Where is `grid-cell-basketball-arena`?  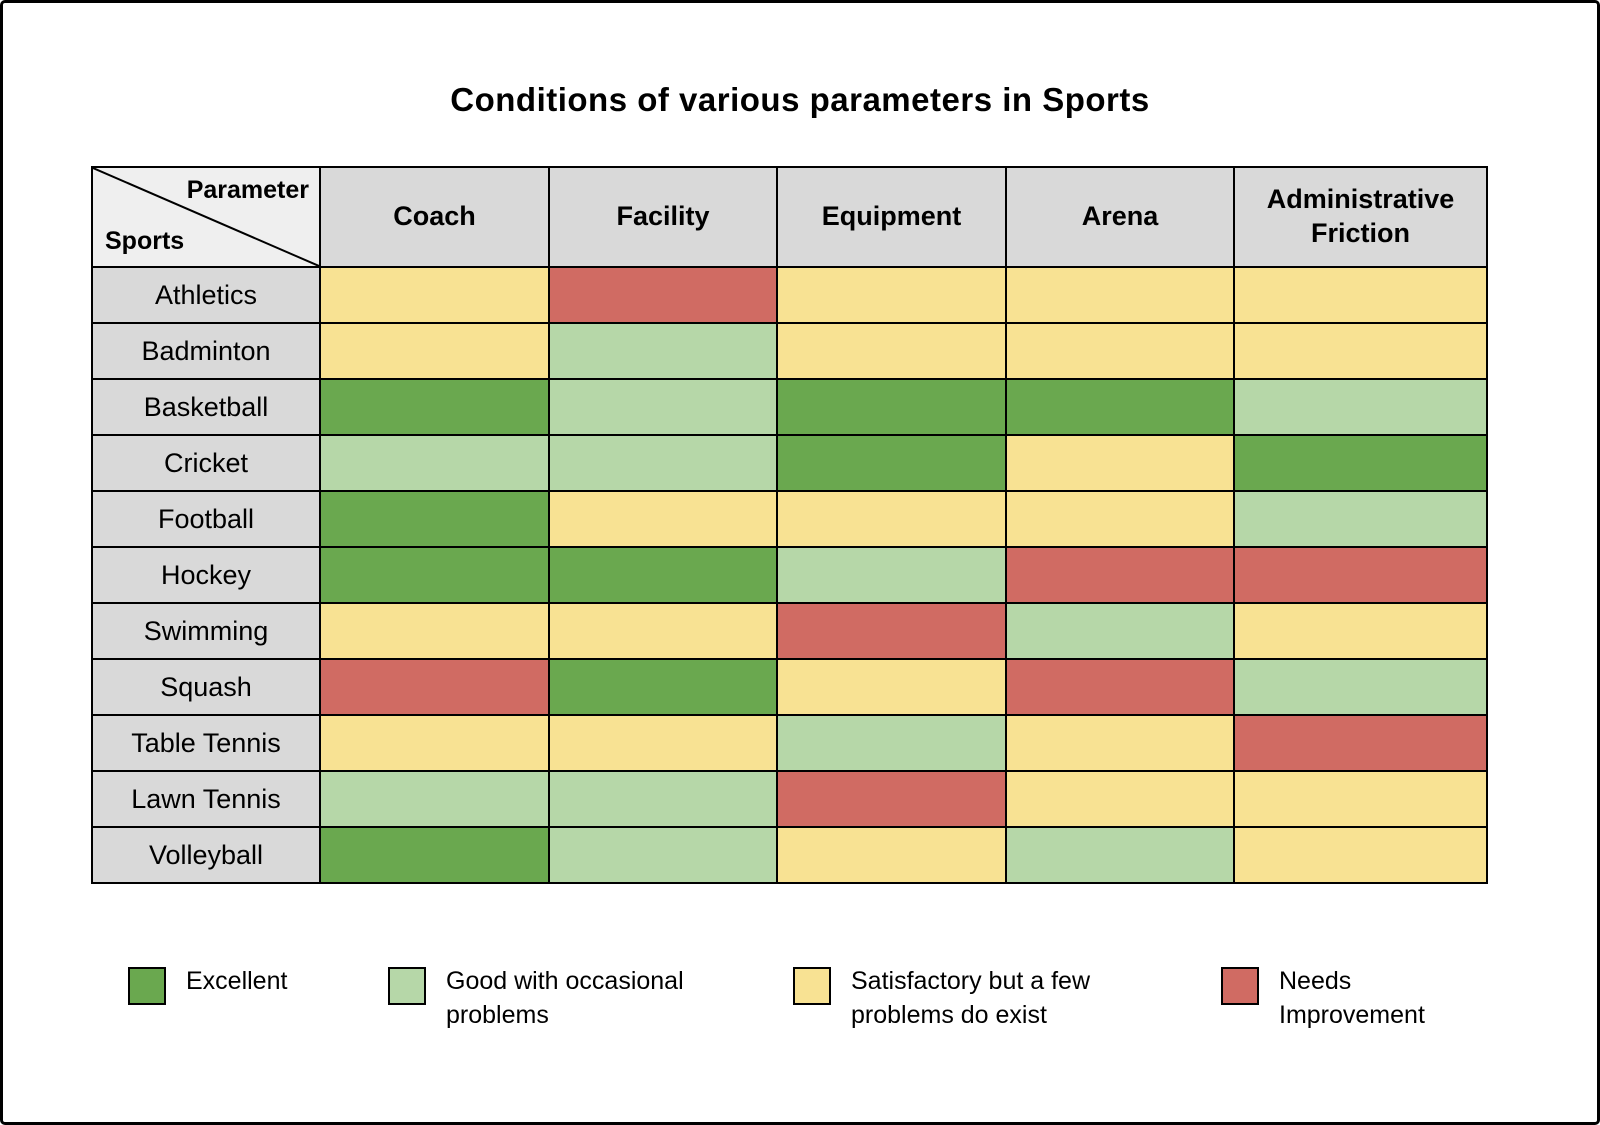 grid-cell-basketball-arena is located at coordinates (1120, 407).